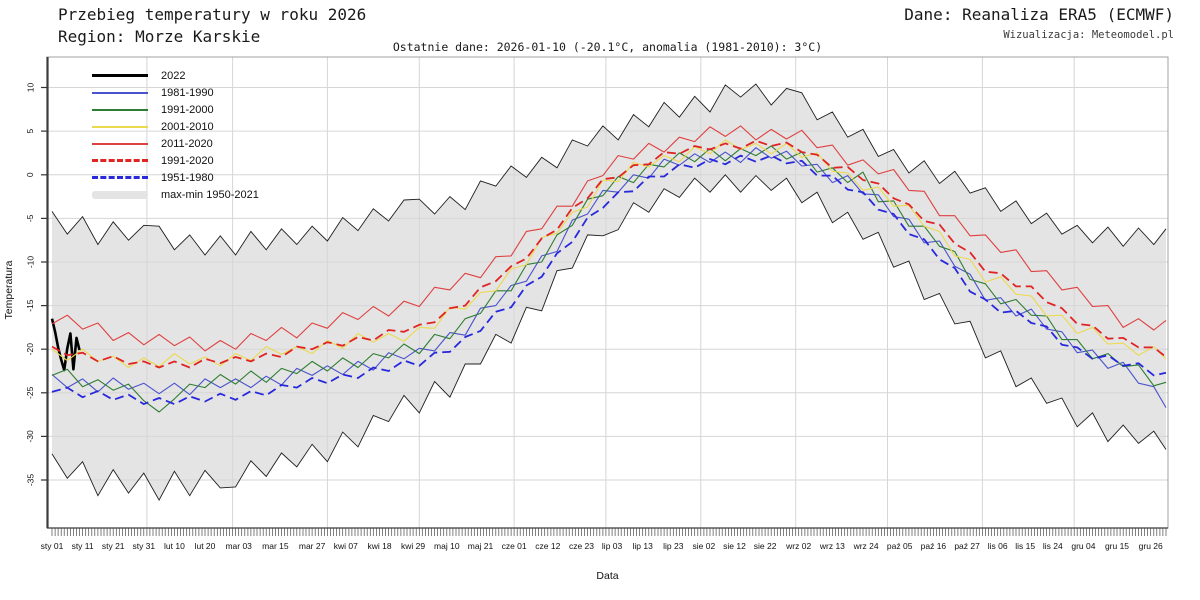 The height and width of the screenshot is (600, 1200). What do you see at coordinates (83, 546) in the screenshot?
I see `x-tick-label: sty 11` at bounding box center [83, 546].